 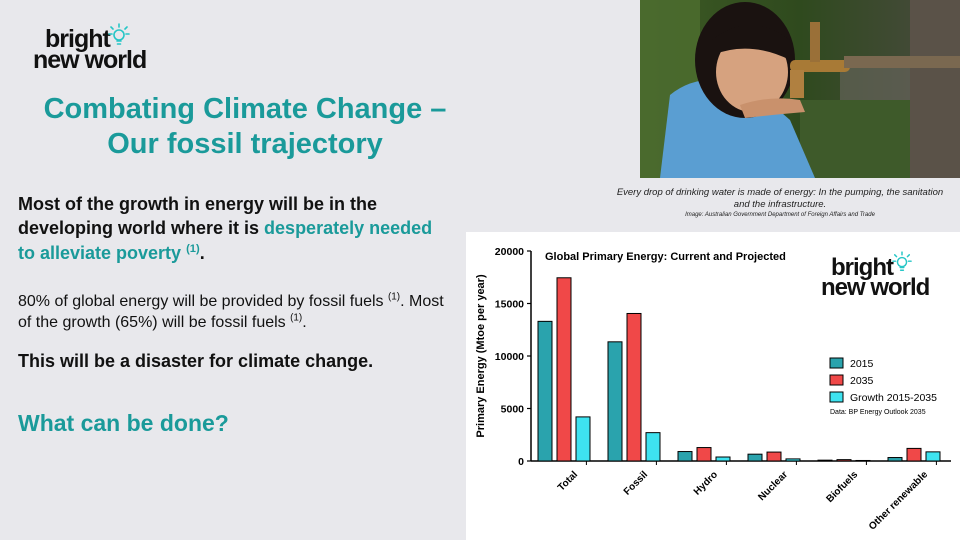 I want to click on legend-swatch-2015, so click(x=836, y=363).